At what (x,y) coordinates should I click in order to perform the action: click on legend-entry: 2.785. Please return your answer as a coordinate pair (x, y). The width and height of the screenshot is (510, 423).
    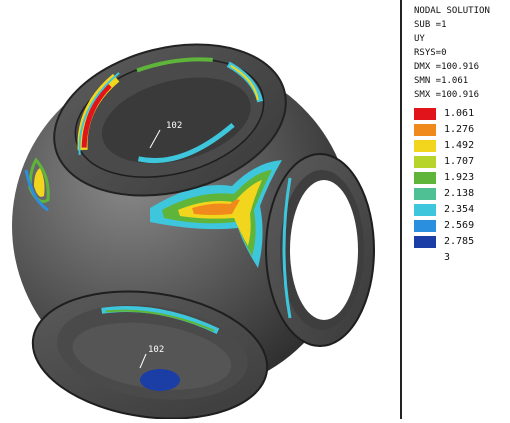
    Looking at the image, I should click on (462, 243).